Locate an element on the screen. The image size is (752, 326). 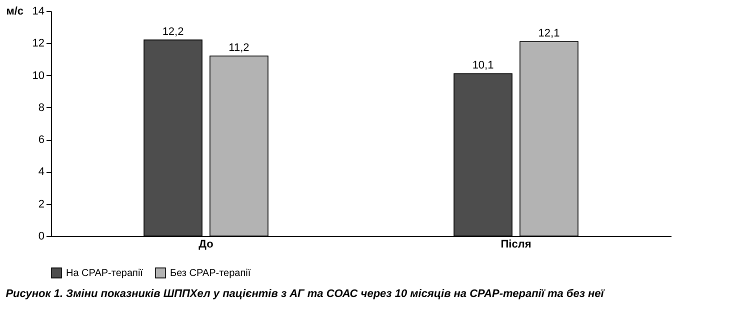
data-label: 12,2 is located at coordinates (173, 32).